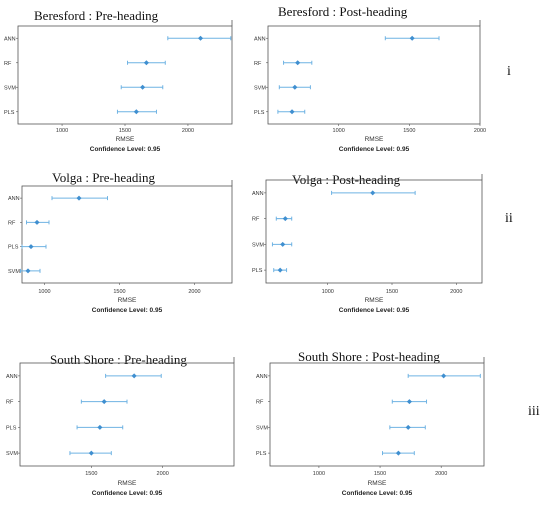 The image size is (550, 509). I want to click on chart-title-volga-pre: Volga : Pre-heading, so click(104, 177).